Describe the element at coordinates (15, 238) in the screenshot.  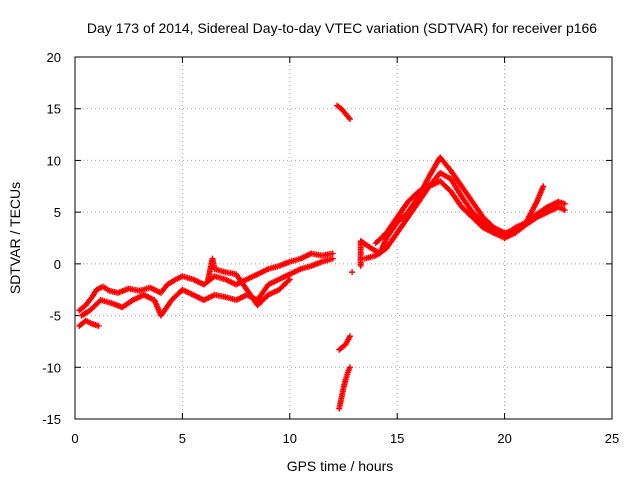
I see `y-axis-label: SDTVAR / TECUs` at that location.